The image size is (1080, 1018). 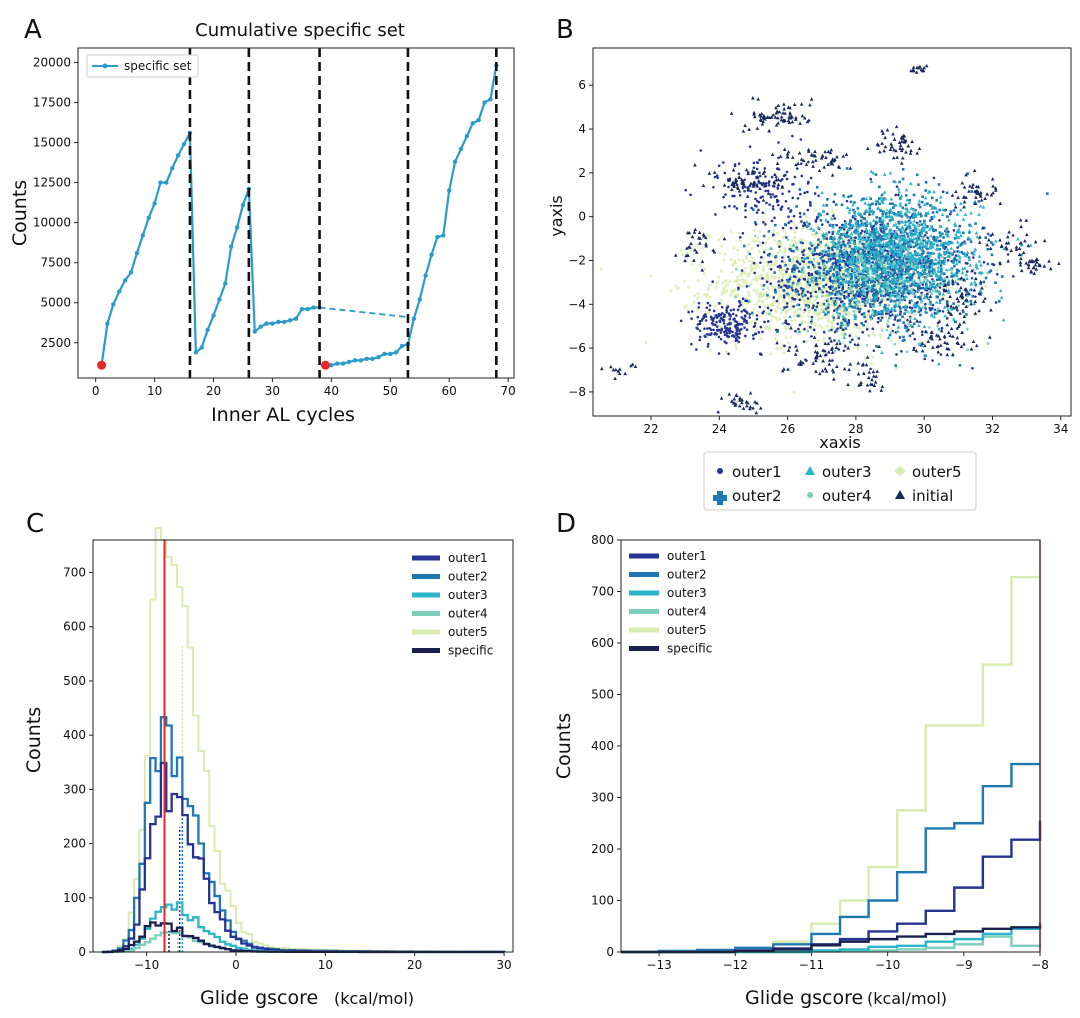 I want to click on panel-b-xtick-label: 34, so click(x=1060, y=429).